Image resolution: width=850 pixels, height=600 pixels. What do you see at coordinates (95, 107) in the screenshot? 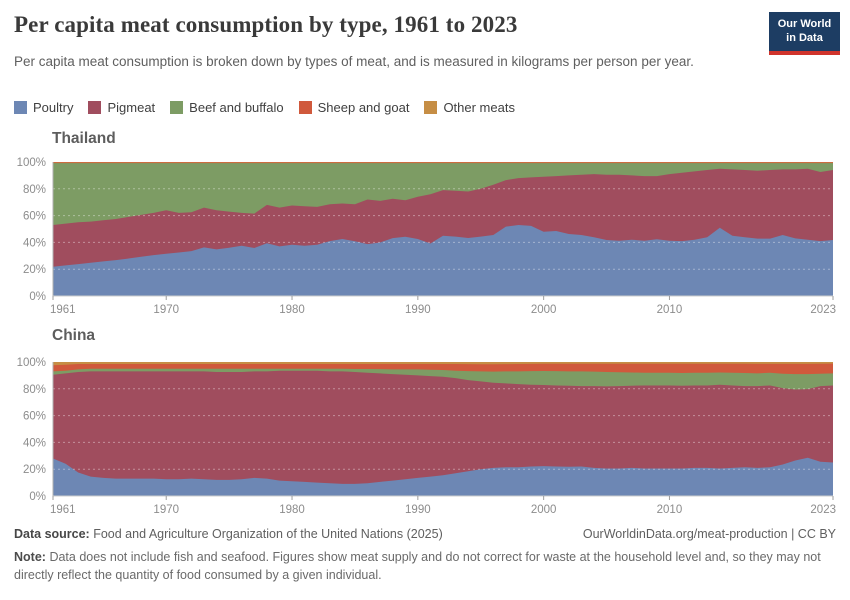
I see `legend-swatch-pigmeat` at bounding box center [95, 107].